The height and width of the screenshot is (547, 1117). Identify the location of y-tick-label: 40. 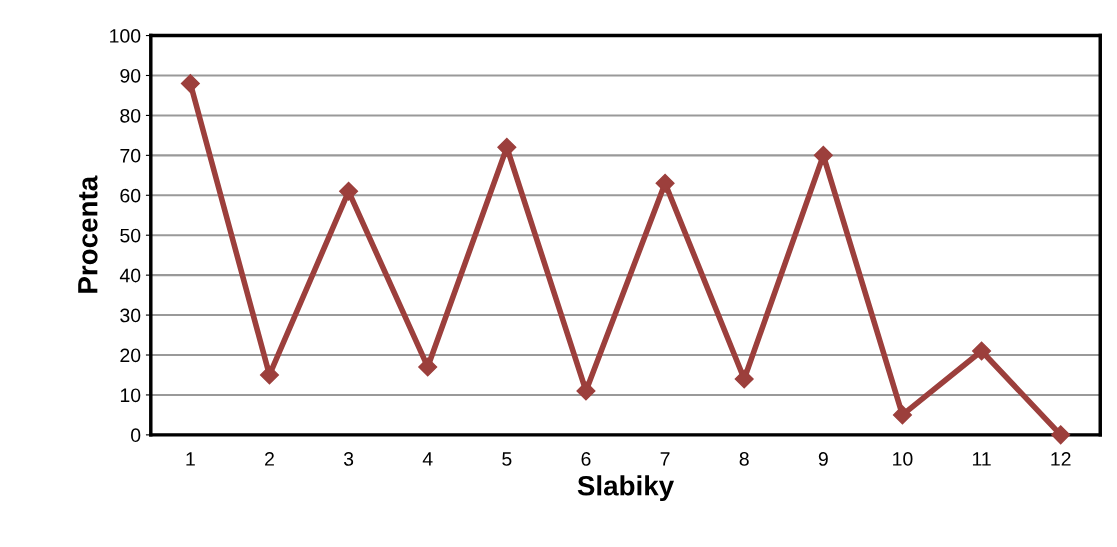
(130, 275).